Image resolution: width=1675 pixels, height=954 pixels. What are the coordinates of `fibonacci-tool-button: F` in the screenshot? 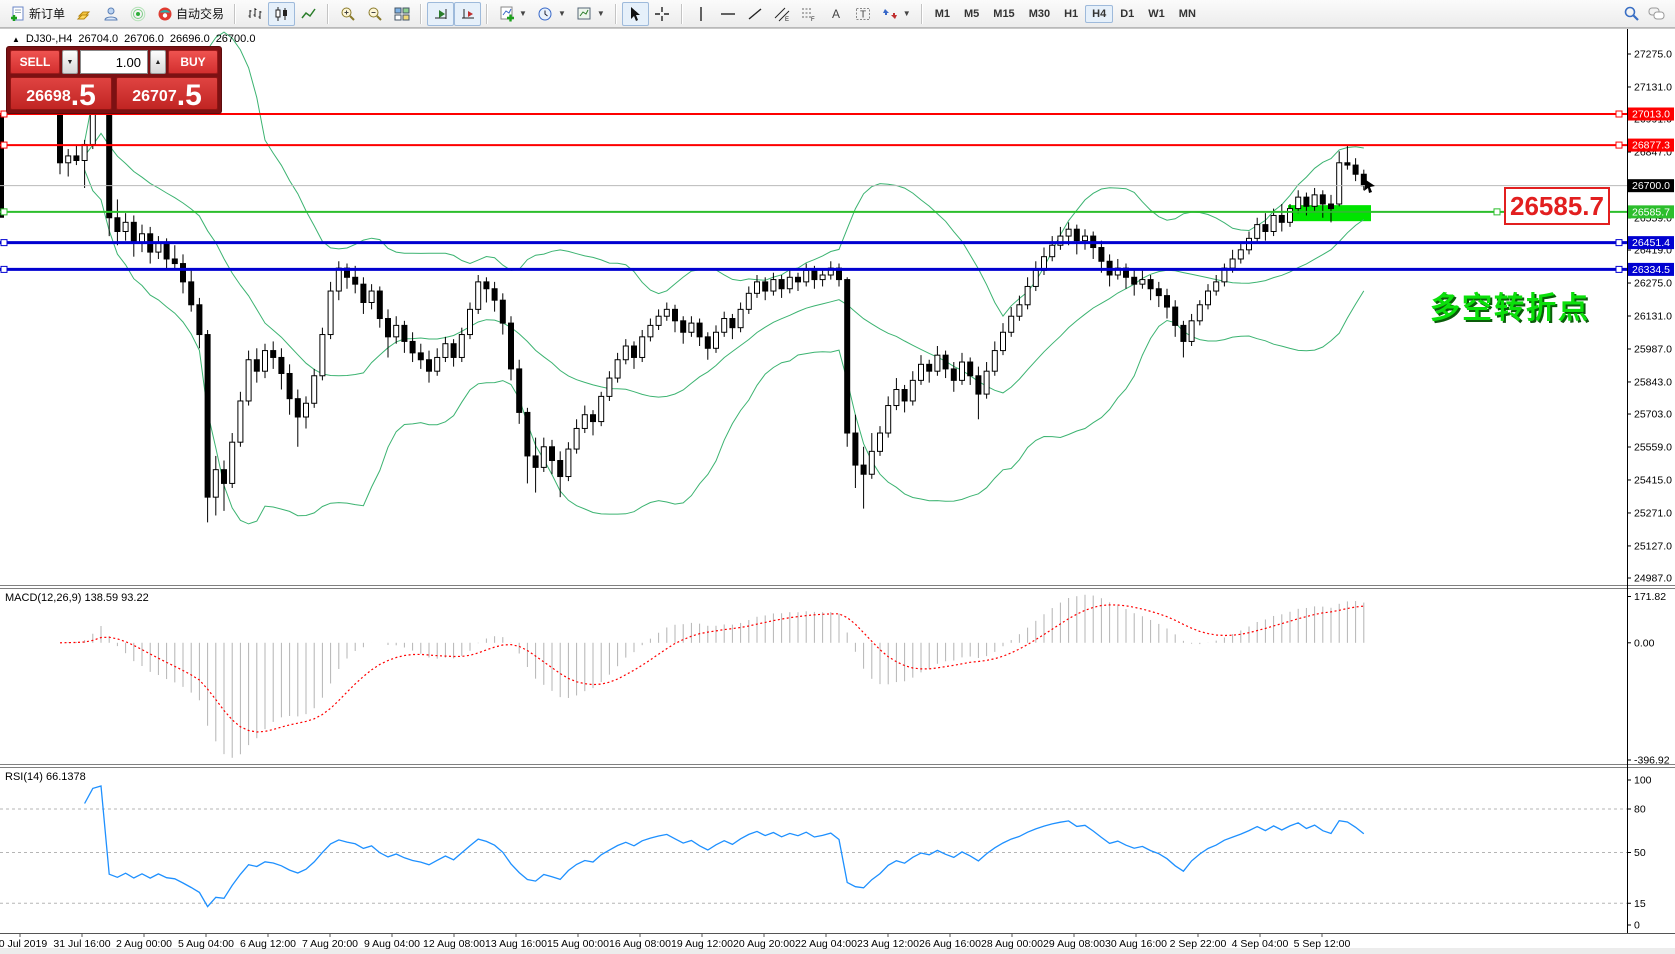 It's located at (809, 14).